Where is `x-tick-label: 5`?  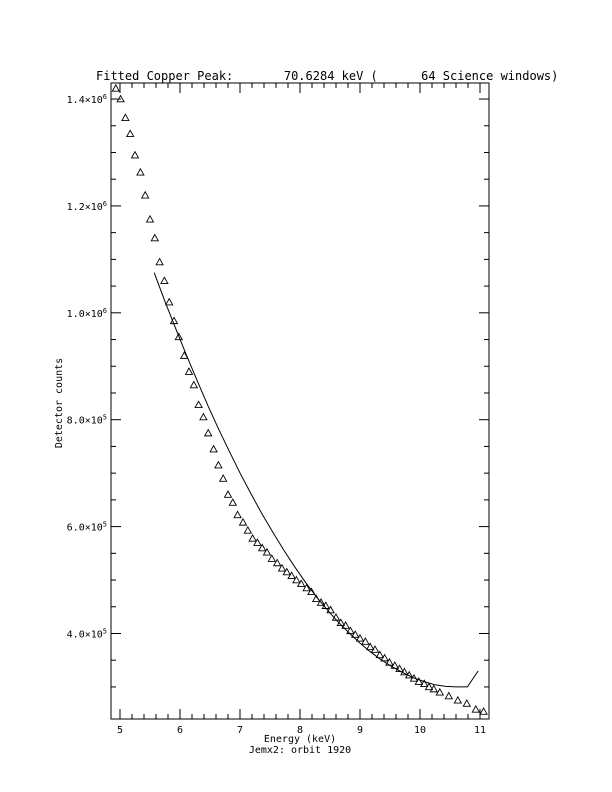 x-tick-label: 5 is located at coordinates (120, 730).